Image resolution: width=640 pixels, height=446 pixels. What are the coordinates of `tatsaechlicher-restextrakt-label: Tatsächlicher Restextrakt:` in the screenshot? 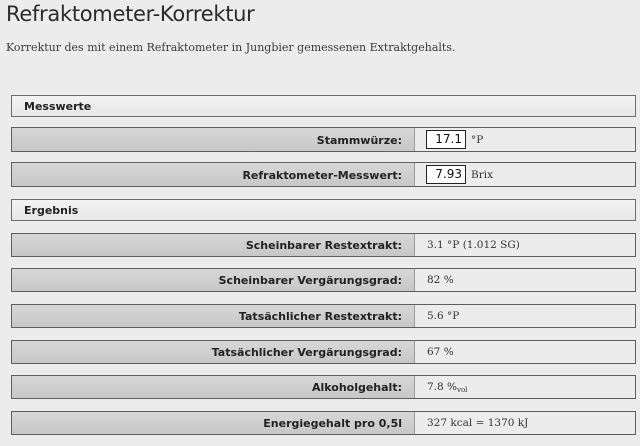 It's located at (213, 316).